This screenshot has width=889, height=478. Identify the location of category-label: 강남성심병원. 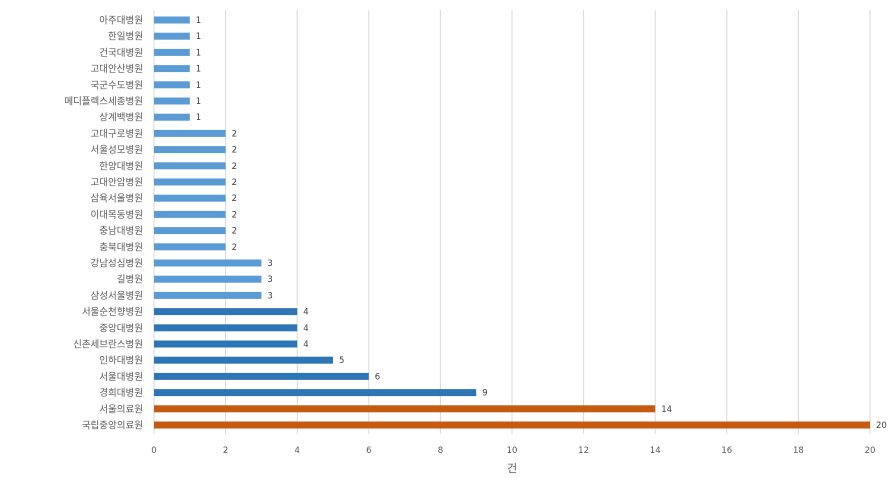
(117, 264).